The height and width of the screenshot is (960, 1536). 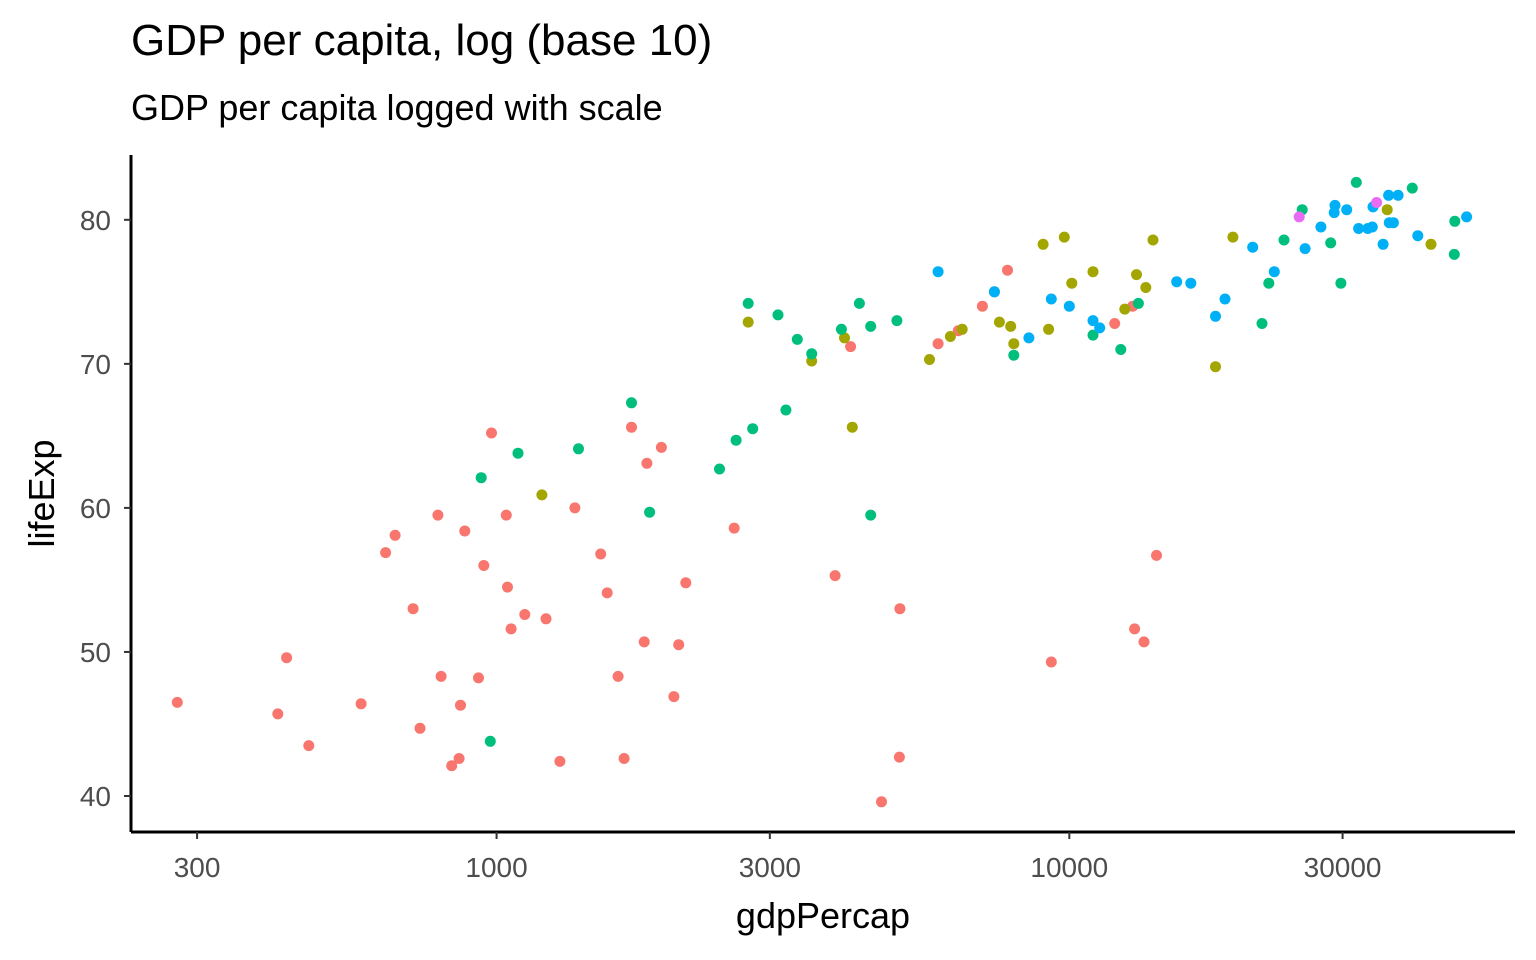 I want to click on x-tick-label: 3000, so click(x=770, y=867).